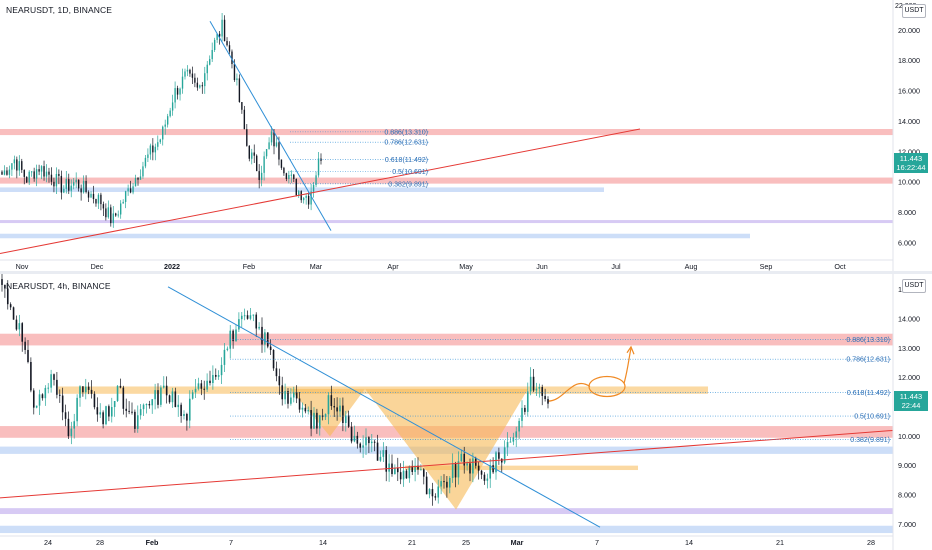  What do you see at coordinates (59, 10) in the screenshot?
I see `daily-symbol-title: NEARUSDT, 1D, BINANCE` at bounding box center [59, 10].